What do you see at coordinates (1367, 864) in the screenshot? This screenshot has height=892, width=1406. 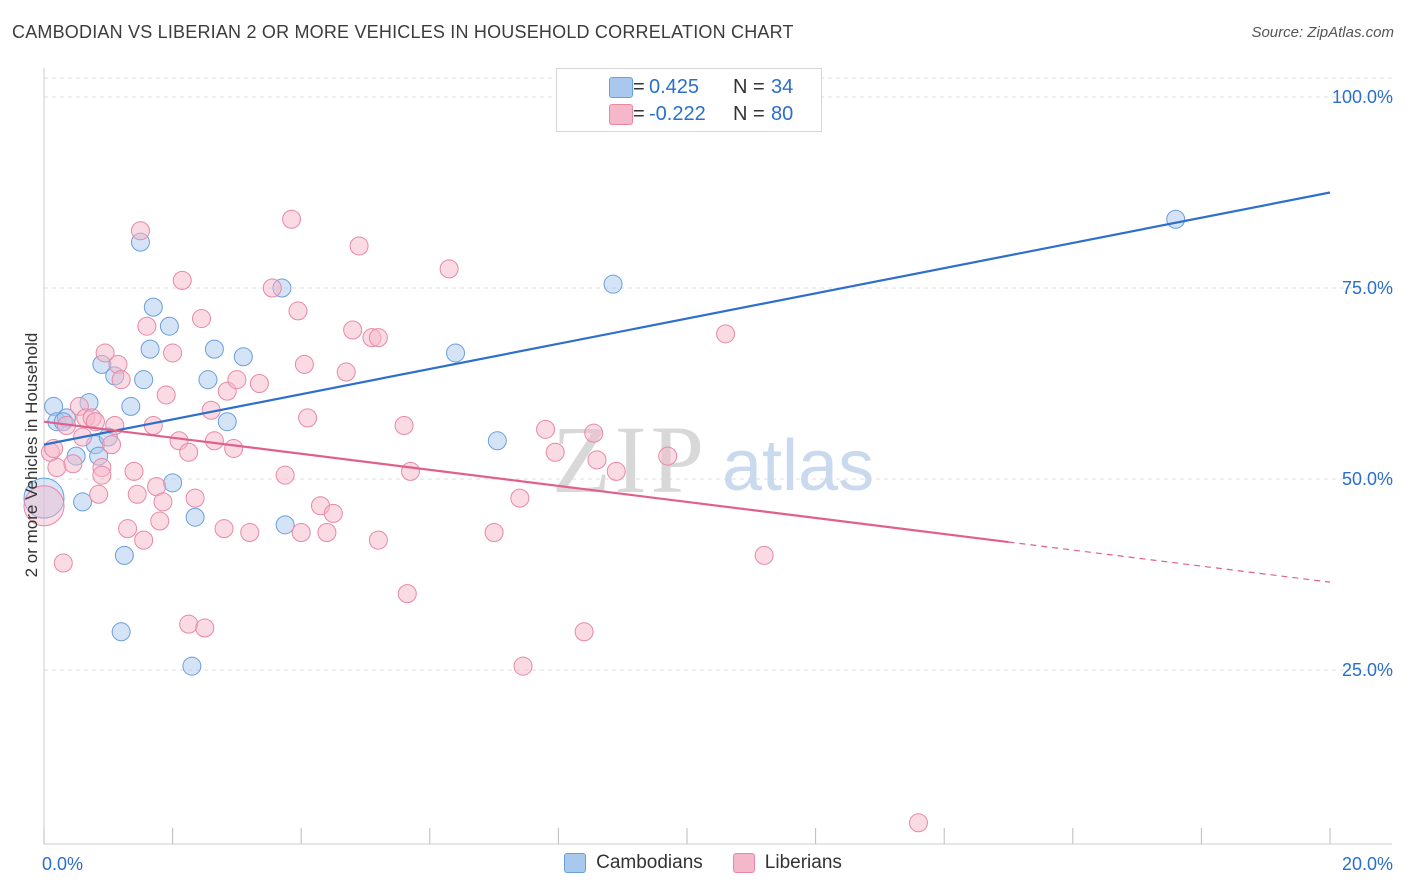 I see `x-tick-label: 20.0%` at bounding box center [1367, 864].